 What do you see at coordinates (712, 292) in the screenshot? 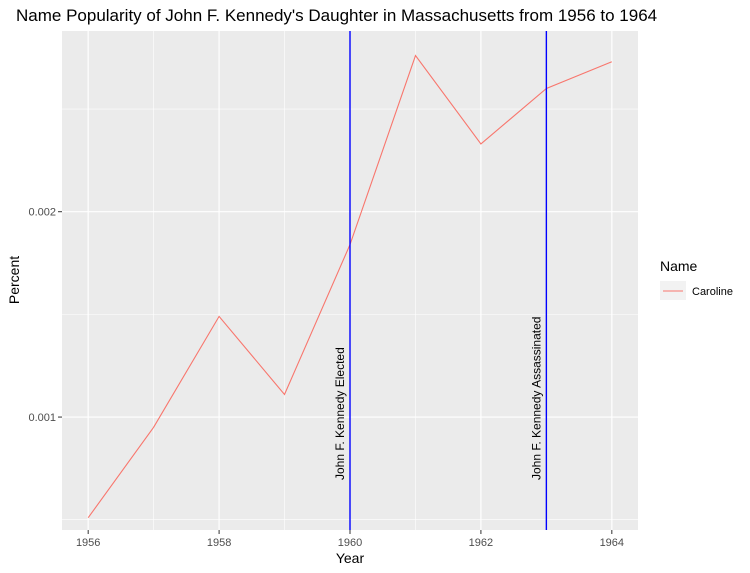
I see `legend-label: Caroline` at bounding box center [712, 292].